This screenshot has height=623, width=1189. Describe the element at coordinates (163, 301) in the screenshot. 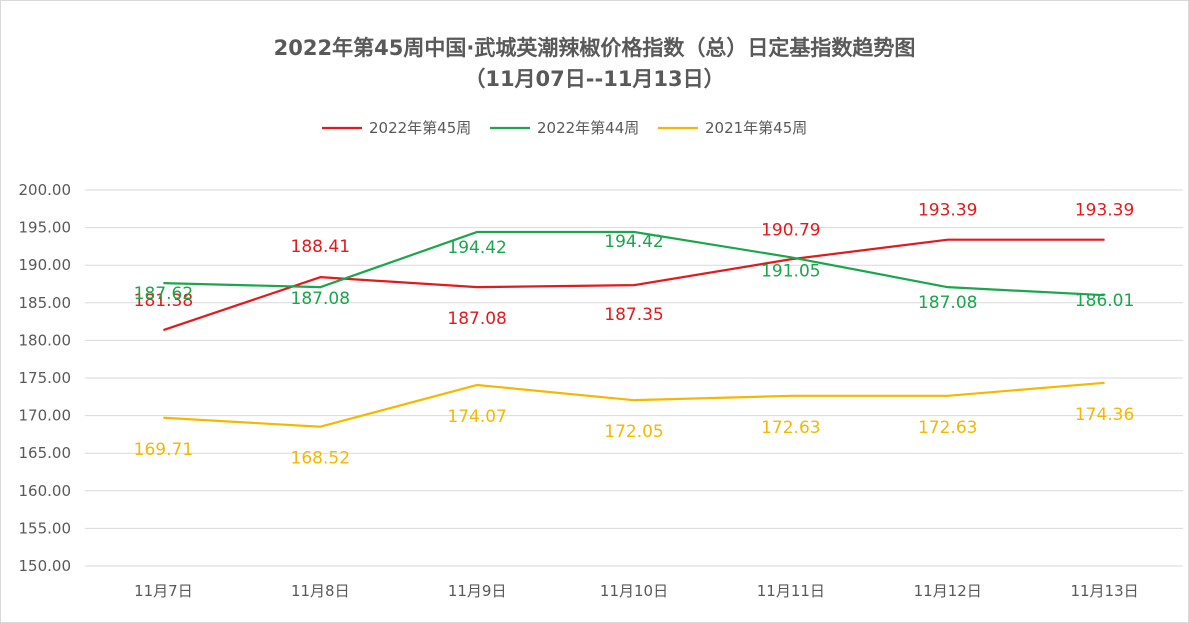

I see `data-label: 181.38` at that location.